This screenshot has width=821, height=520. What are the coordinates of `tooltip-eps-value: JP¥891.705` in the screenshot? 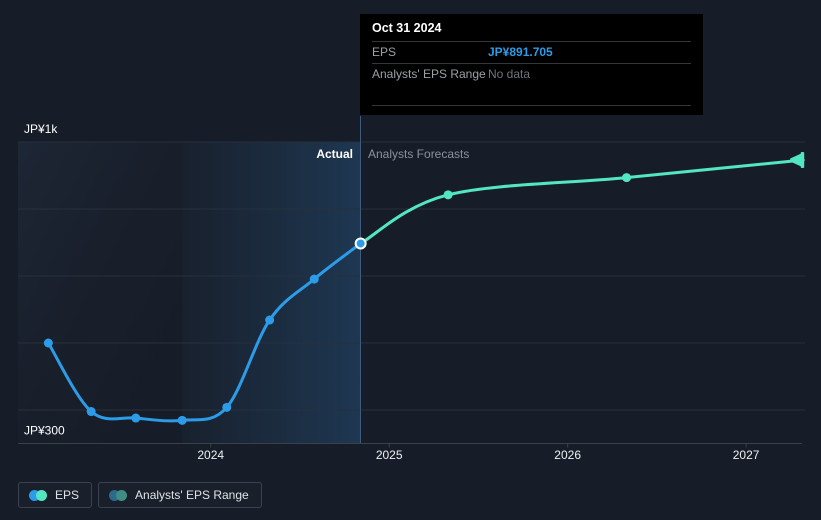 It's located at (520, 52).